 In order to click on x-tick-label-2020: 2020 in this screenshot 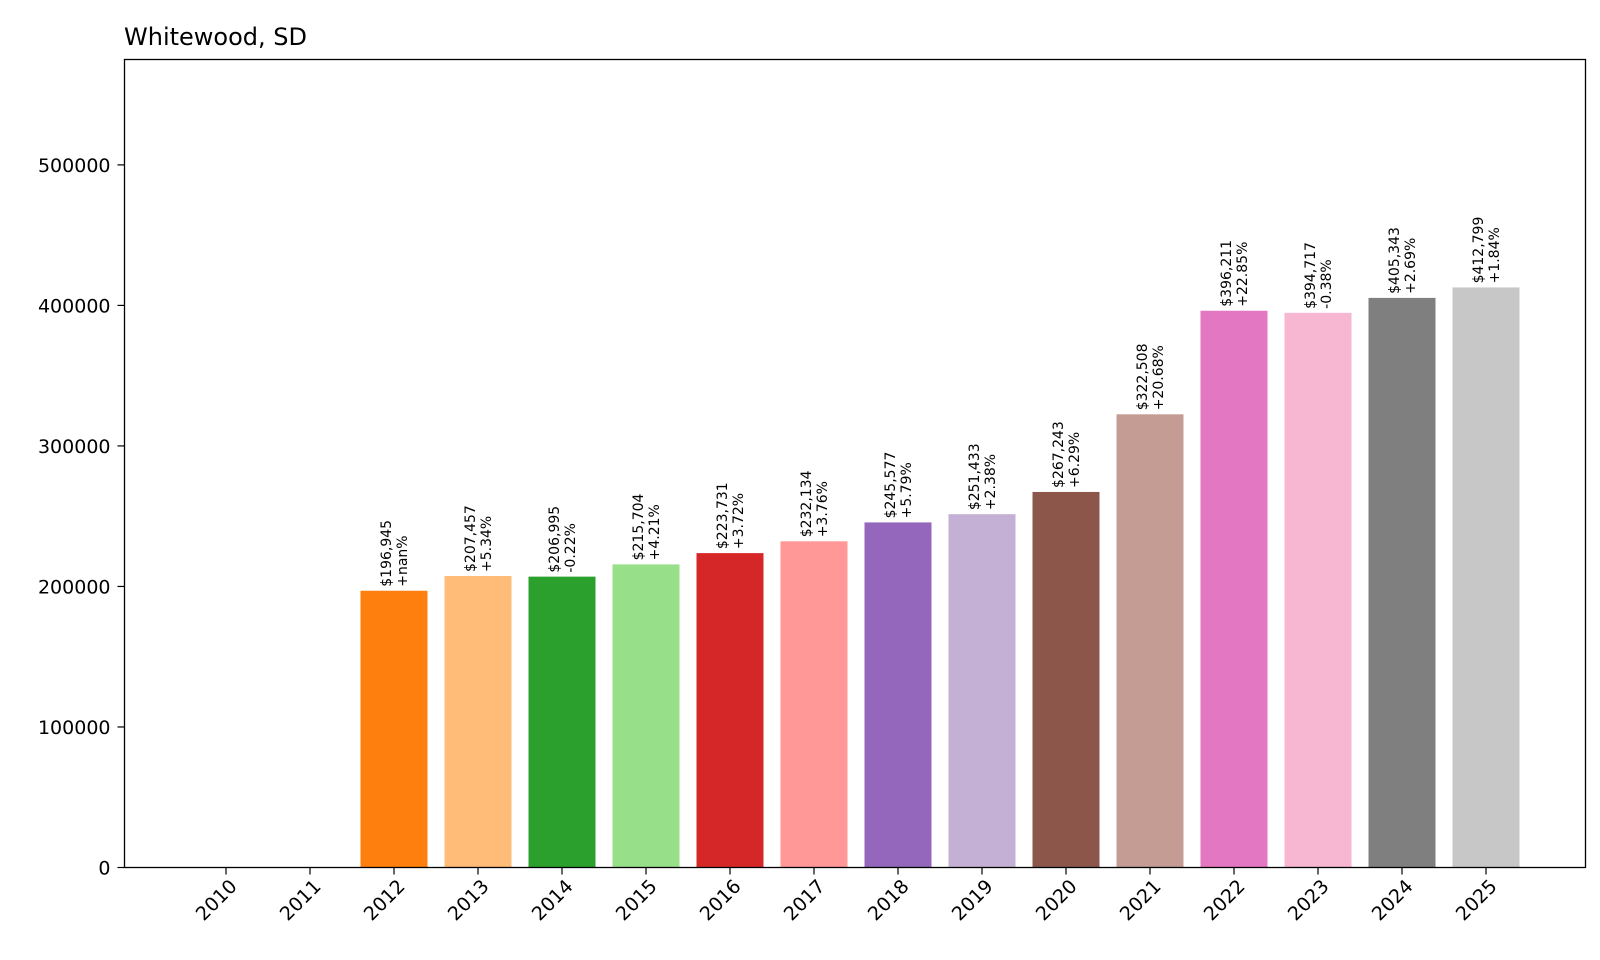, I will do `click(1057, 900)`.